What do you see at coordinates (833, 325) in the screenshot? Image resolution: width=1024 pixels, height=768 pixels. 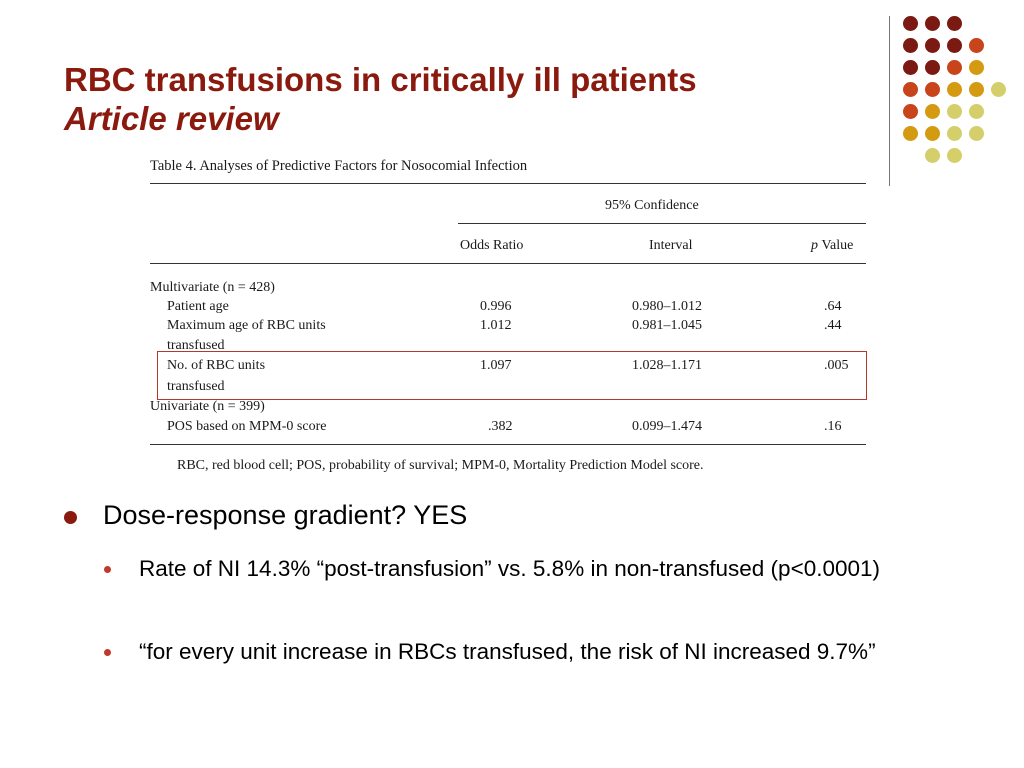 I see `row-p-value: .44` at bounding box center [833, 325].